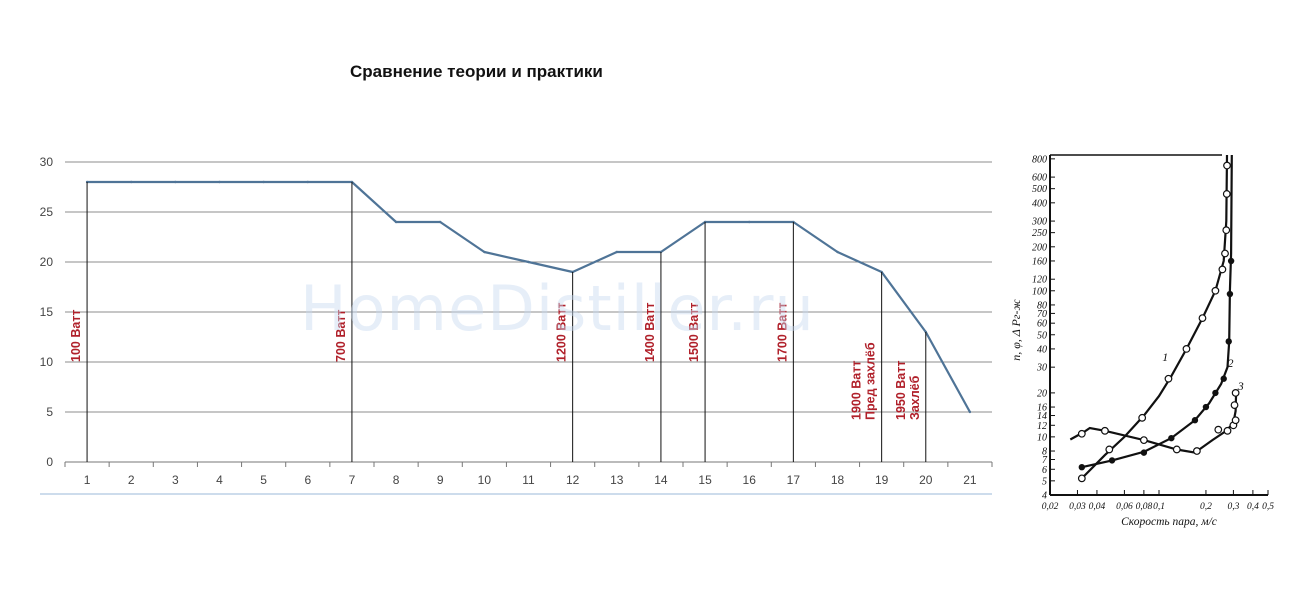 This screenshot has width=1300, height=610. What do you see at coordinates (750, 480) in the screenshot?
I see `x-tick-label: 16` at bounding box center [750, 480].